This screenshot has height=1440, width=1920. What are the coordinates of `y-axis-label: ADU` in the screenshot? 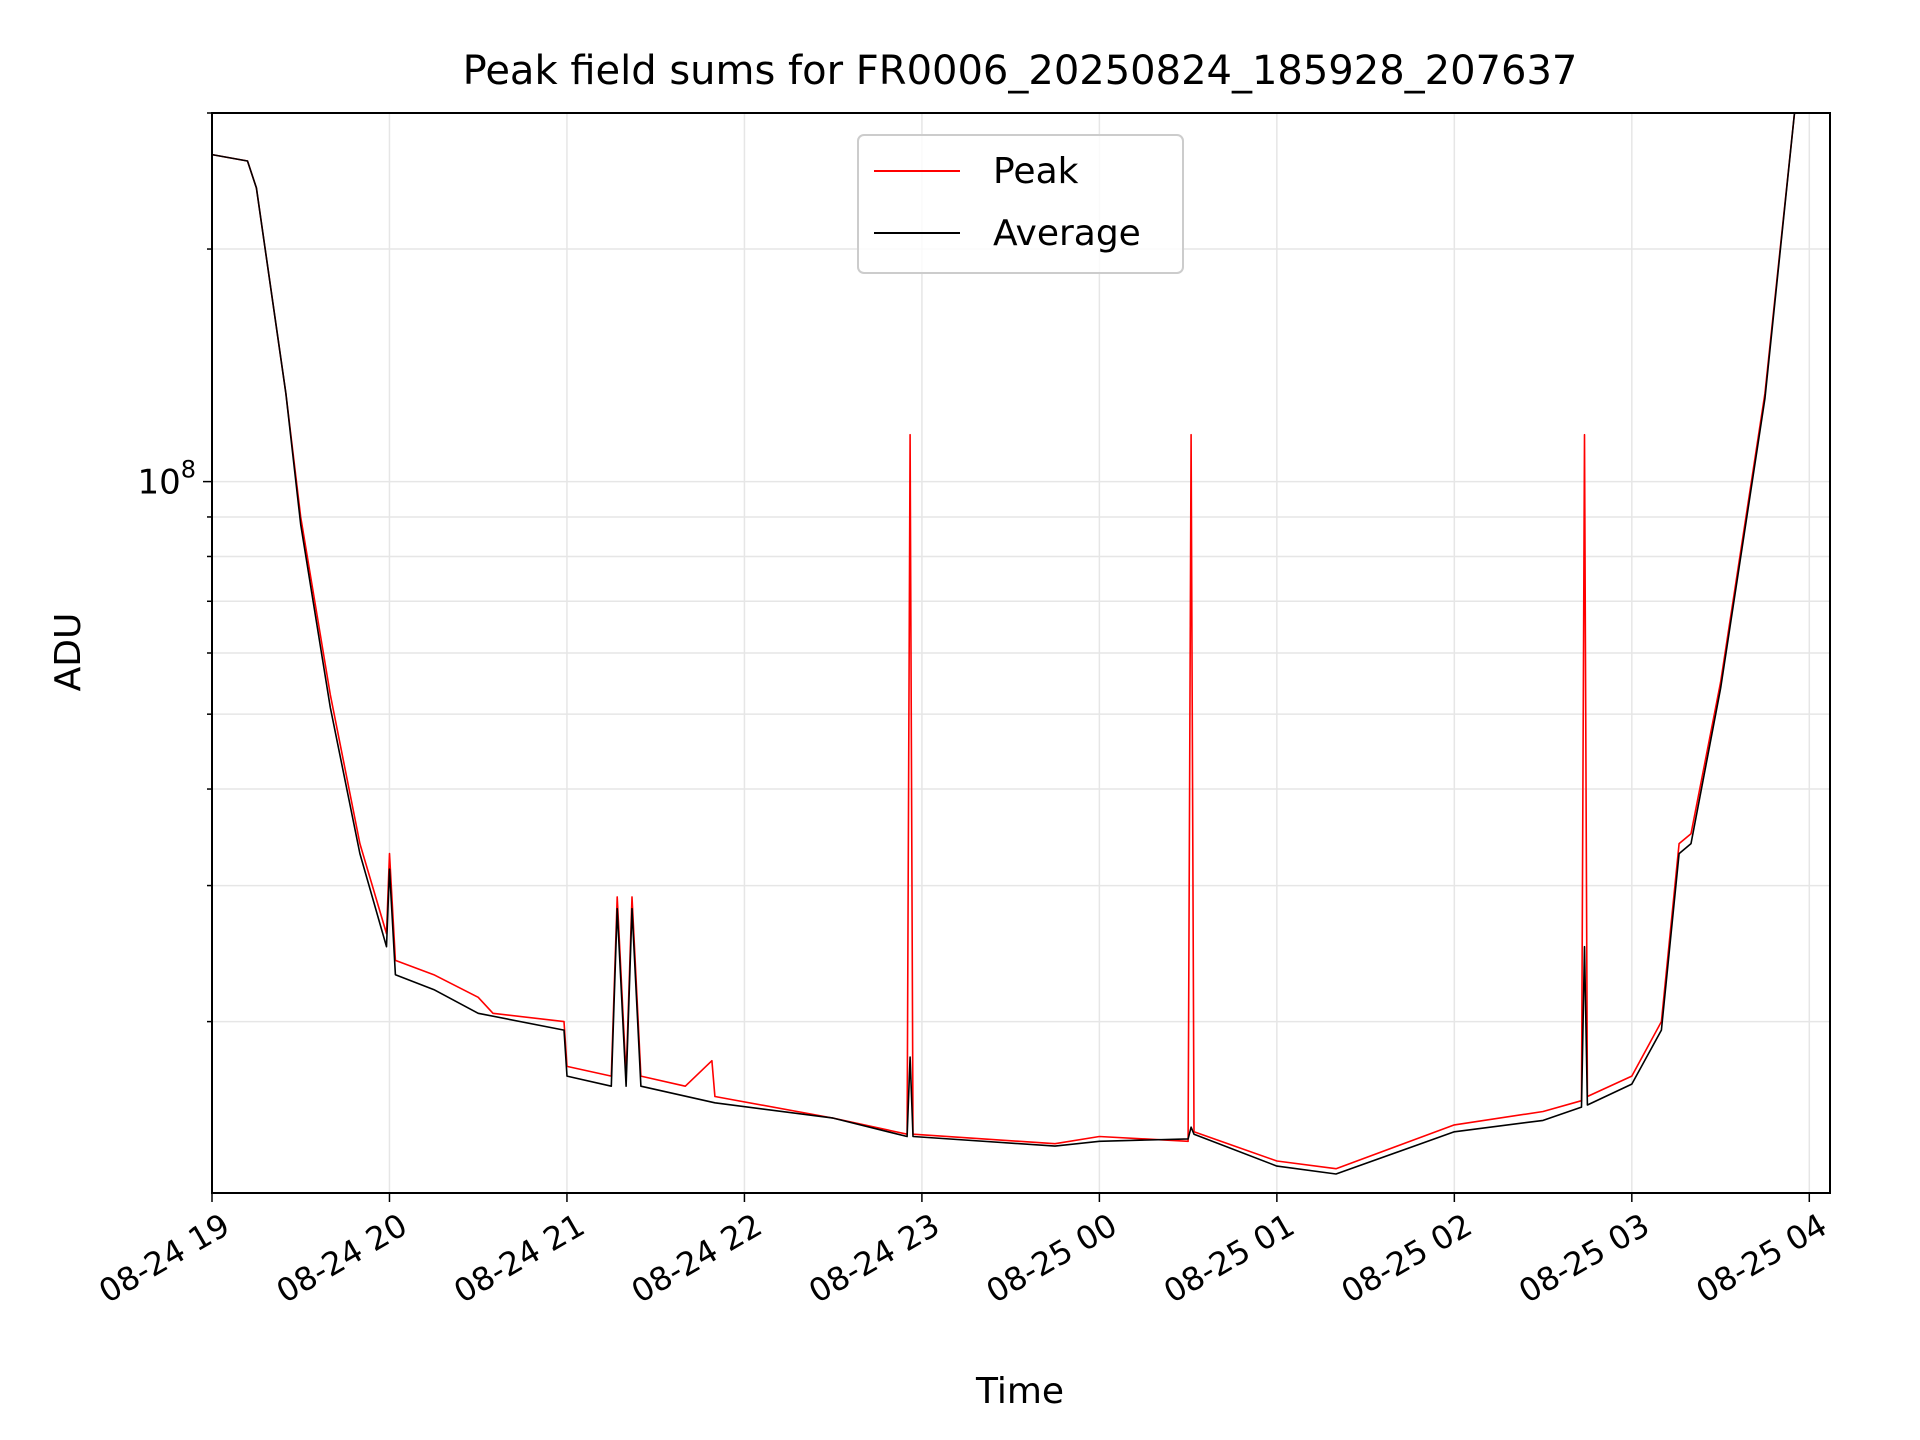 It's located at (68, 652).